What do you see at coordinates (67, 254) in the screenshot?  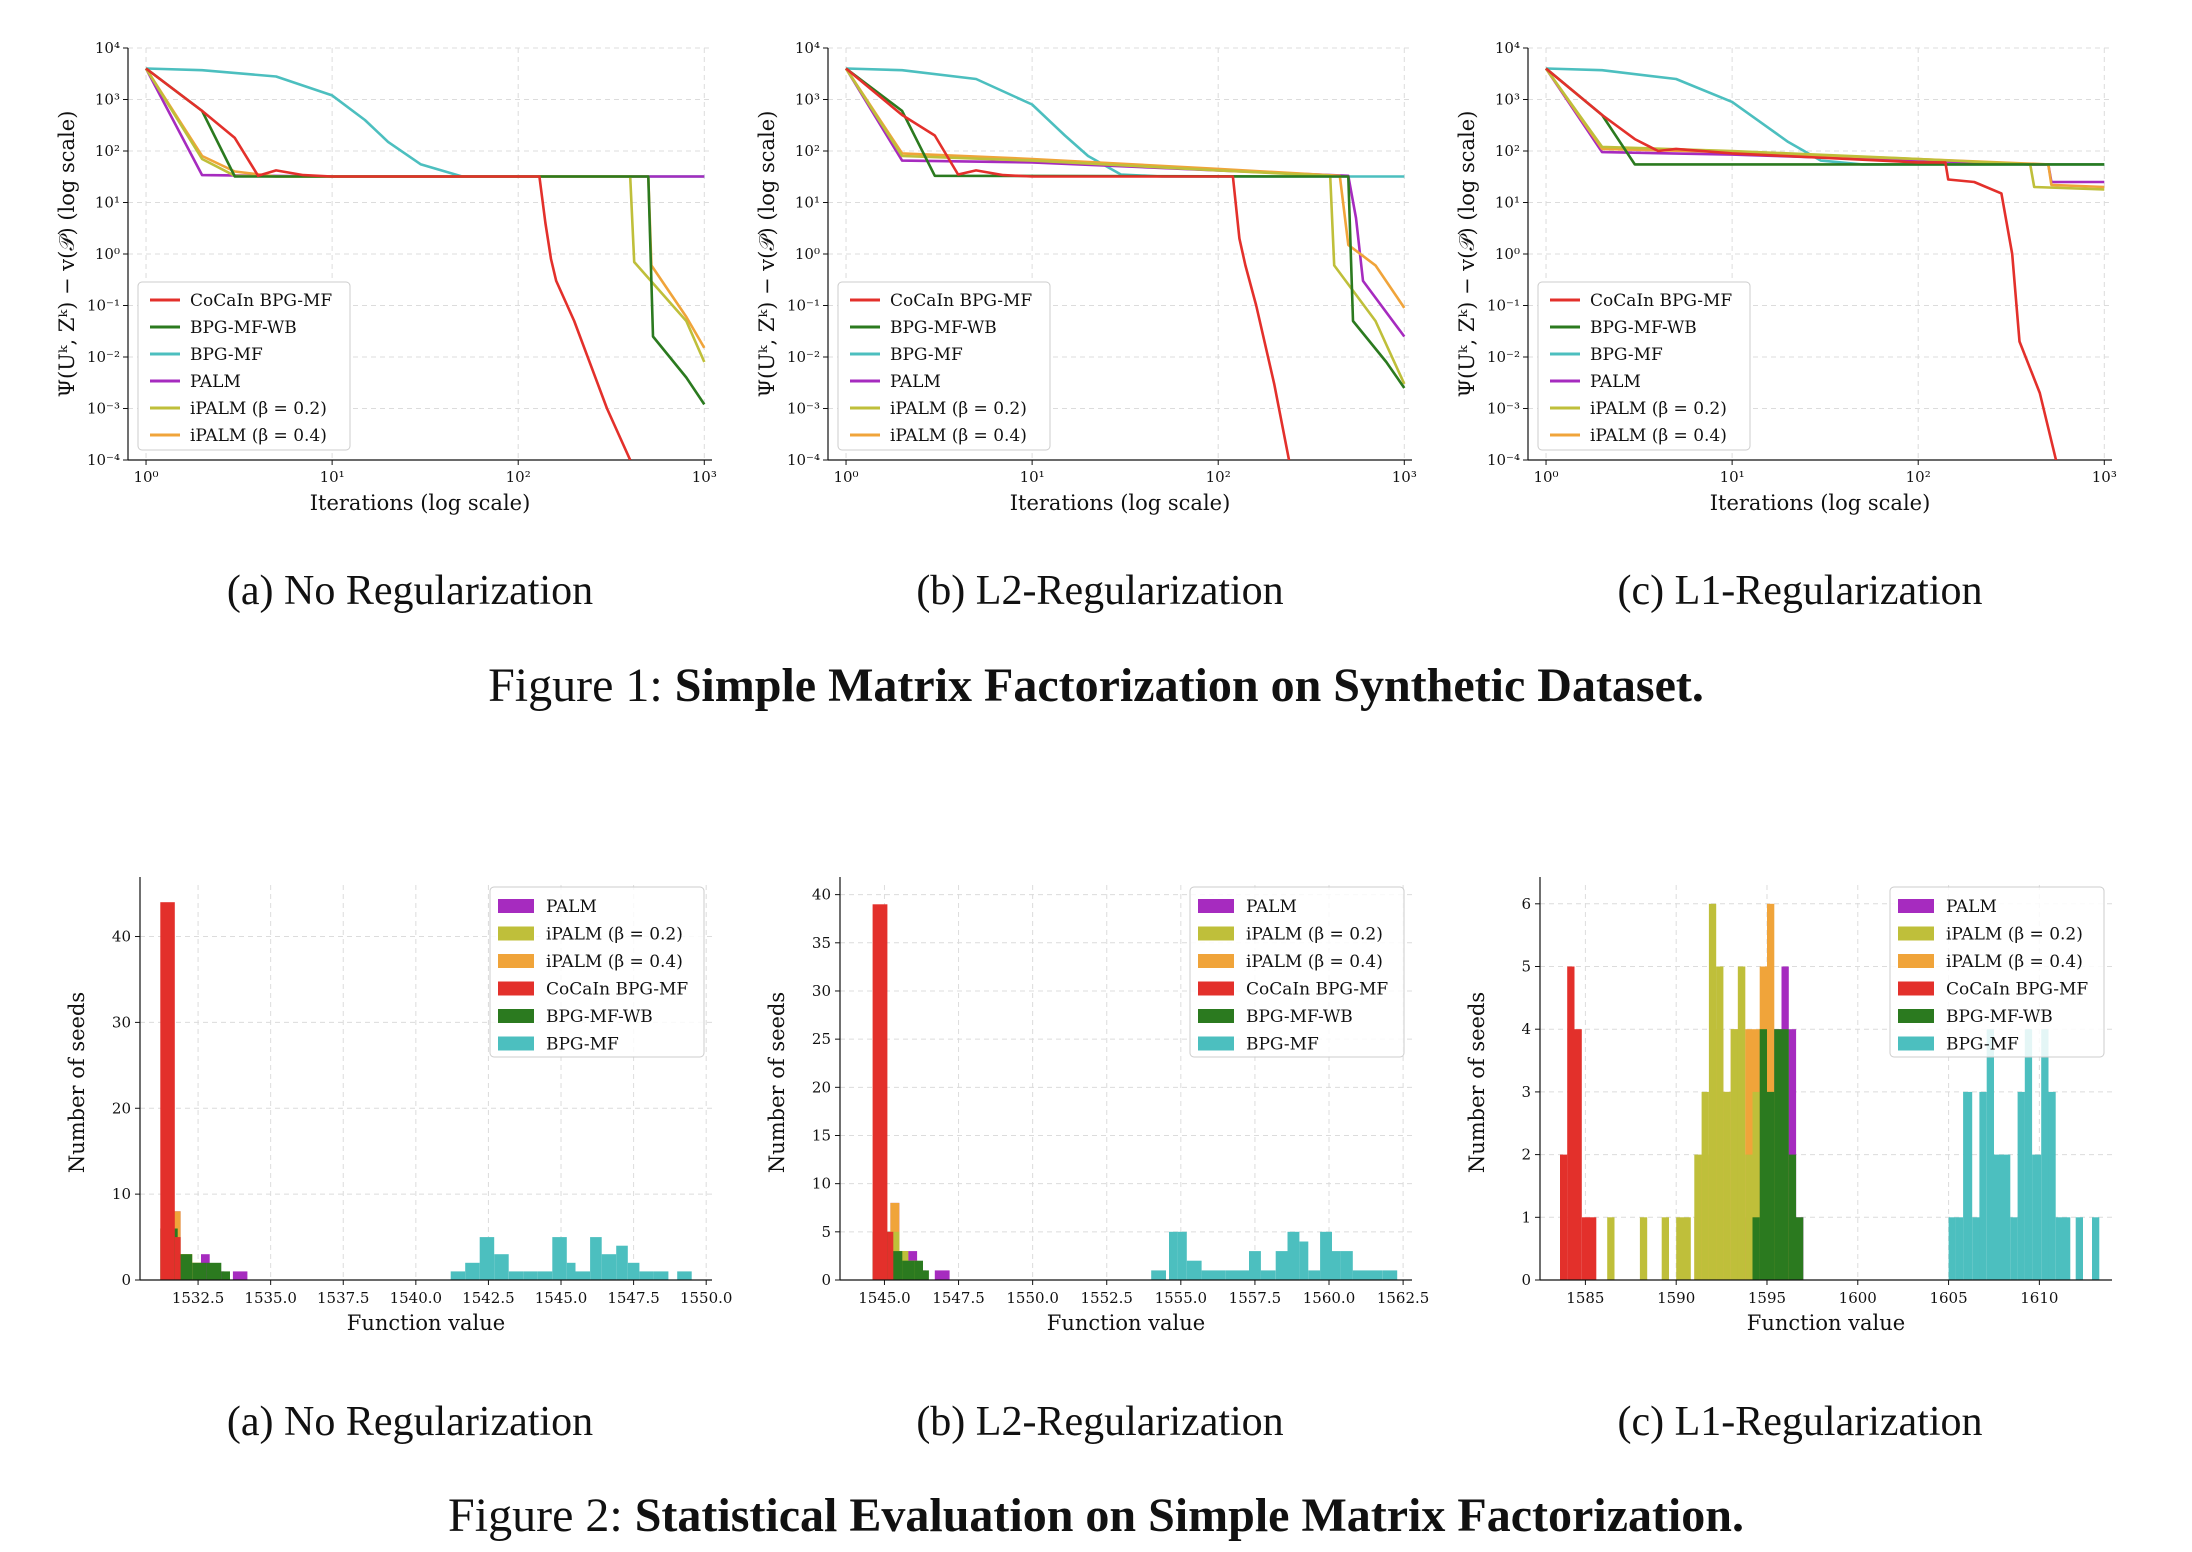 I see `y-axis-label: Ψ(Uᵏ, Zᵏ) − v(𝒫) (log scale)` at bounding box center [67, 254].